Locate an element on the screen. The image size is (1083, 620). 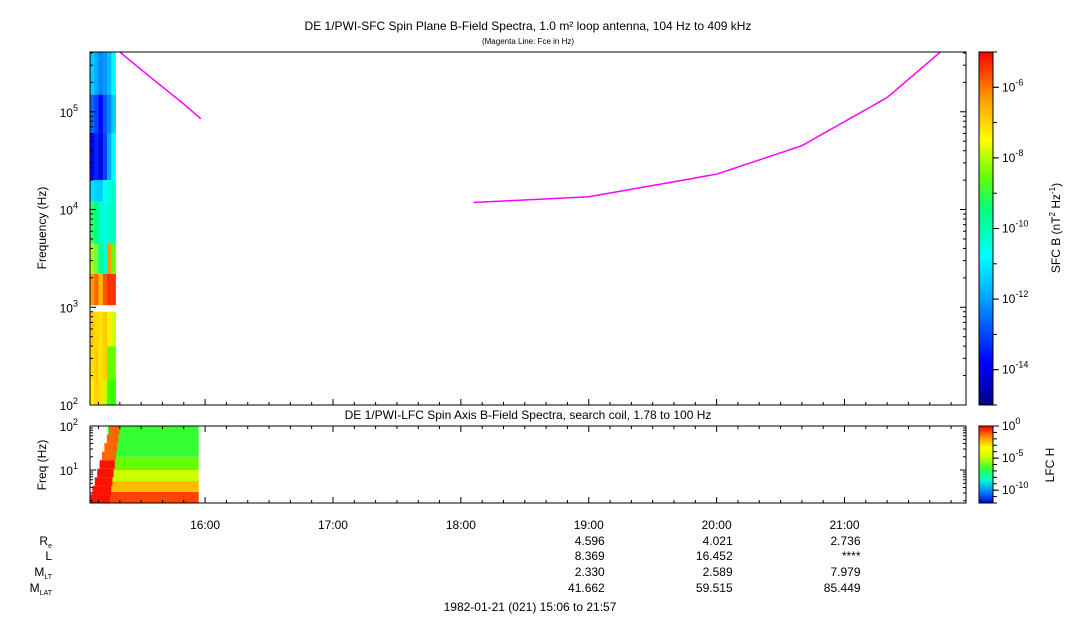
ephemeris-row-label: L is located at coordinates (48, 556).